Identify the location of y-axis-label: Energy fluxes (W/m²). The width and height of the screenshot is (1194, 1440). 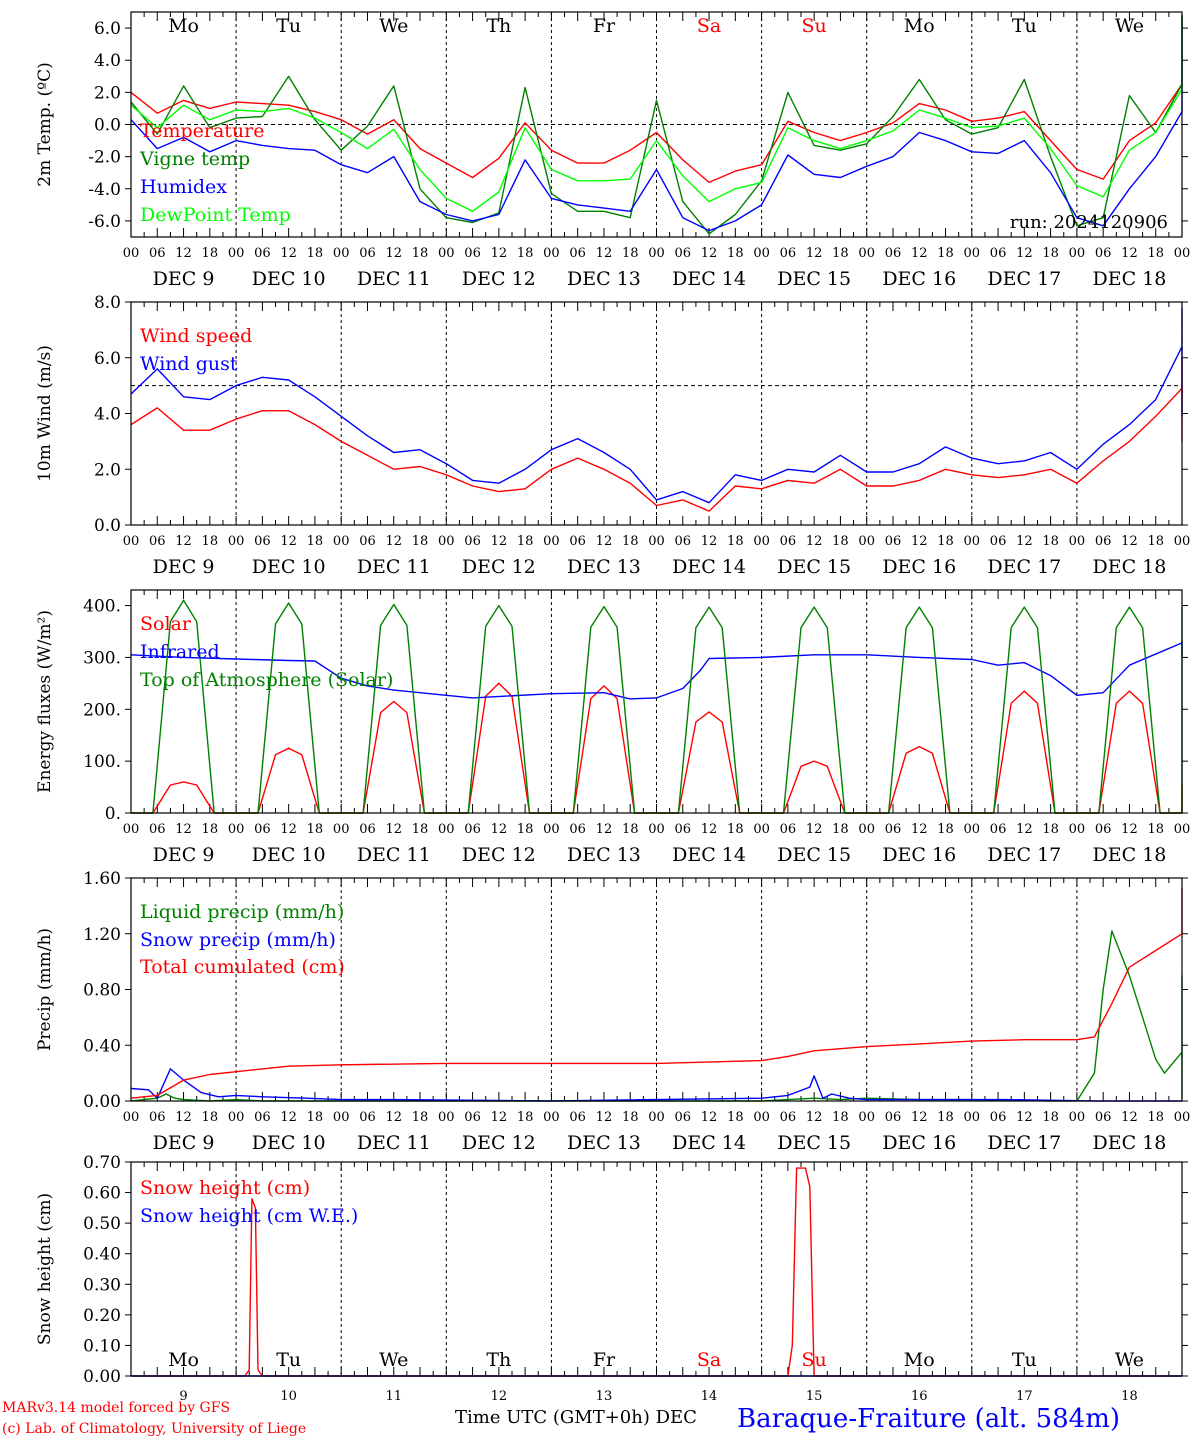
(45, 701).